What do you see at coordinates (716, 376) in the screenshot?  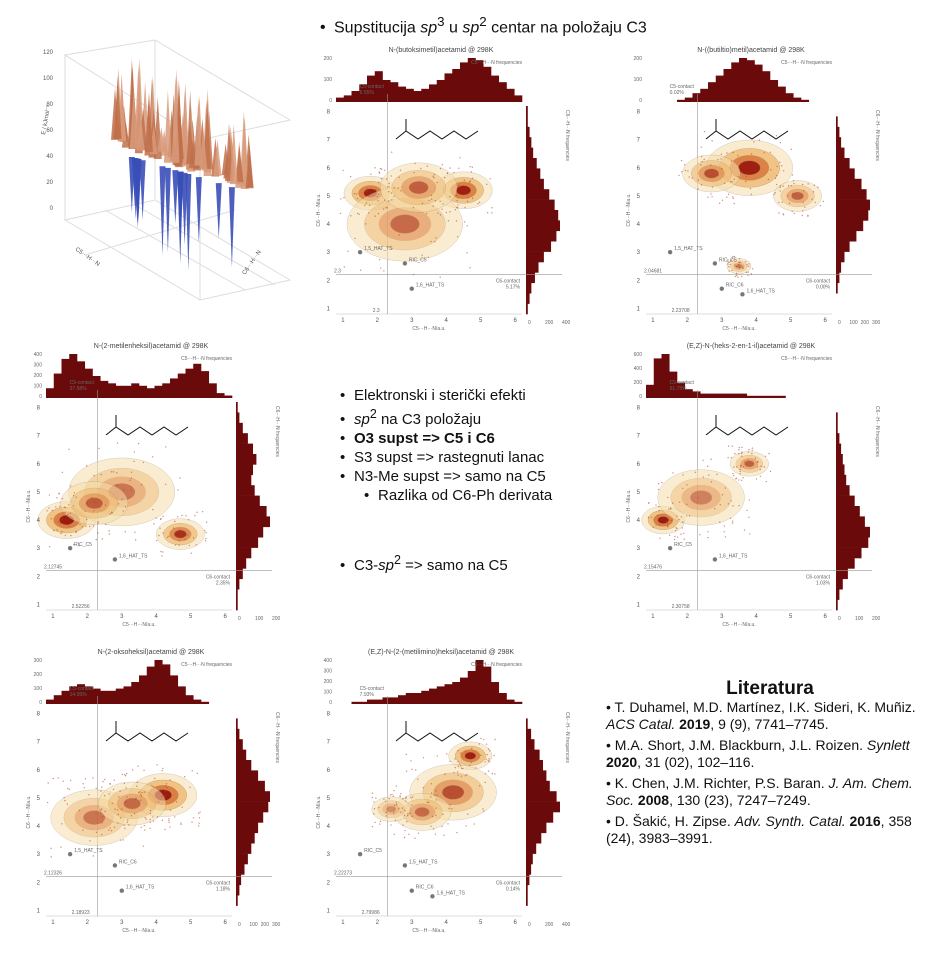 I see `top-histogram` at bounding box center [716, 376].